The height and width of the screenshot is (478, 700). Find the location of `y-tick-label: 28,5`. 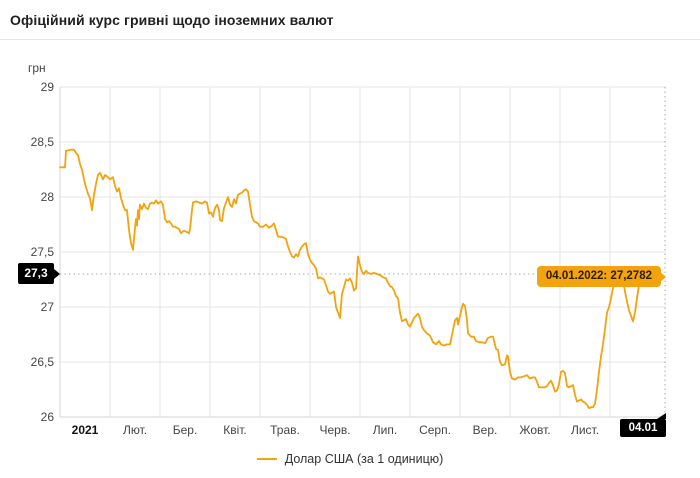

y-tick-label: 28,5 is located at coordinates (42, 142).